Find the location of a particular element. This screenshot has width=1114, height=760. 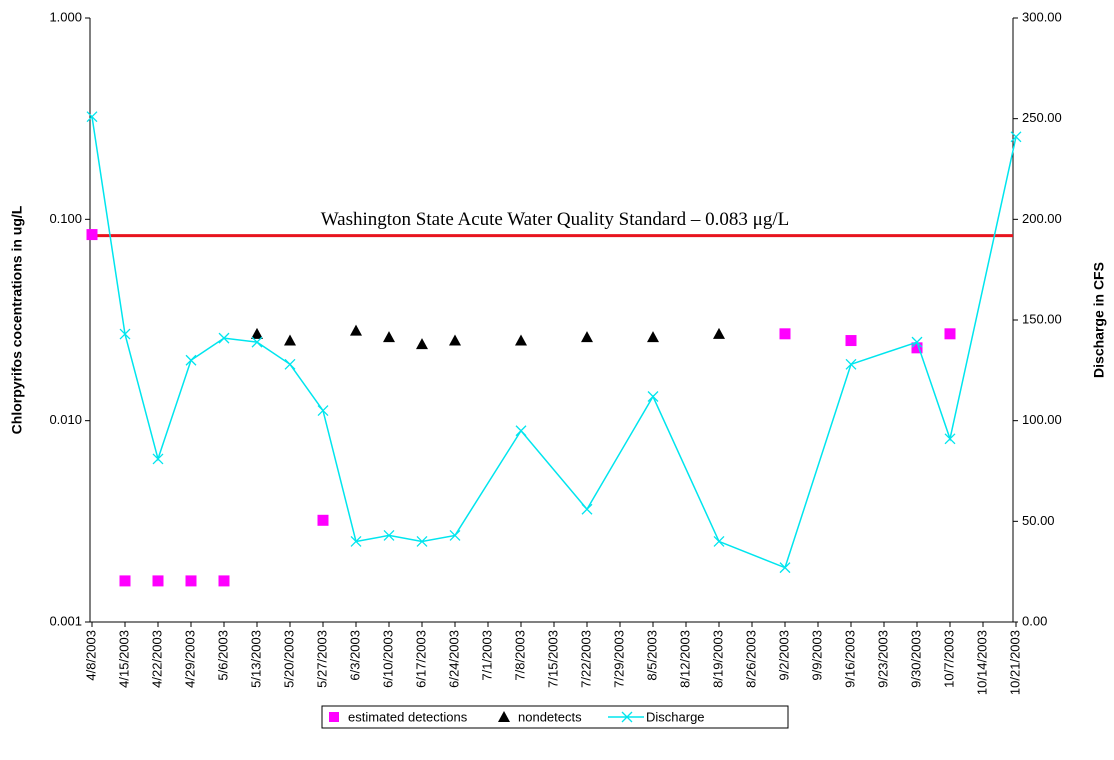

x-tick-label: 6/10/2003 is located at coordinates (387, 659).